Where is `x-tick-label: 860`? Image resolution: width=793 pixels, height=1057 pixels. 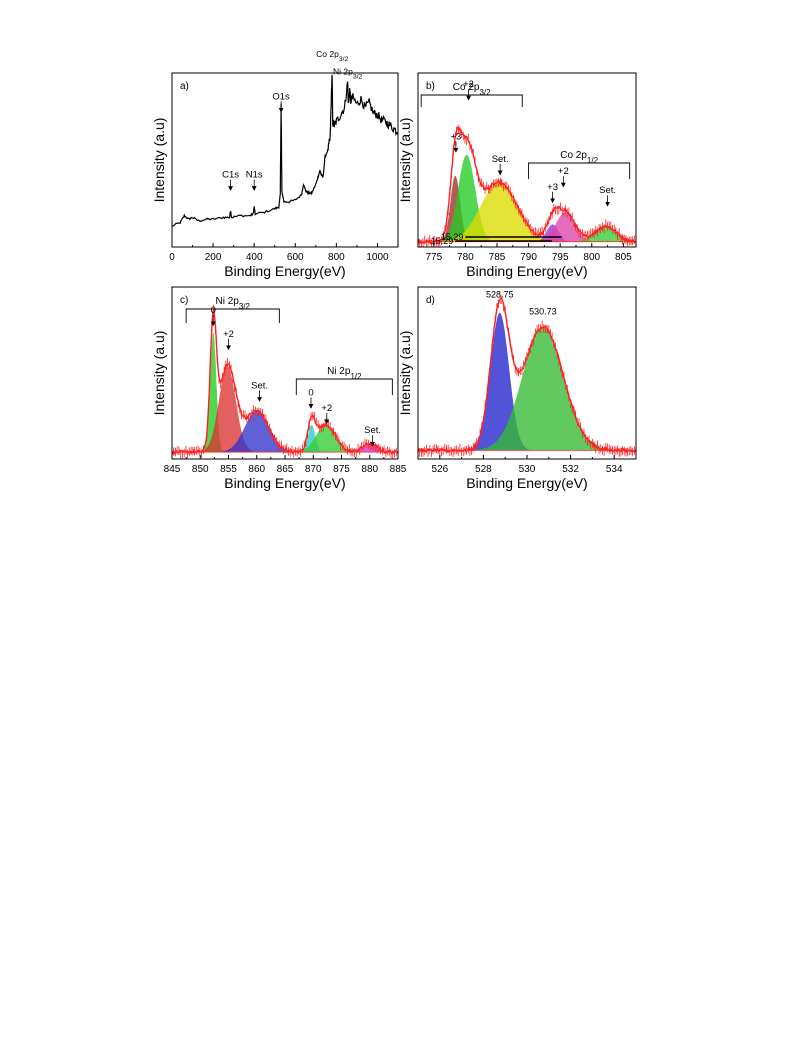 x-tick-label: 860 is located at coordinates (256, 469).